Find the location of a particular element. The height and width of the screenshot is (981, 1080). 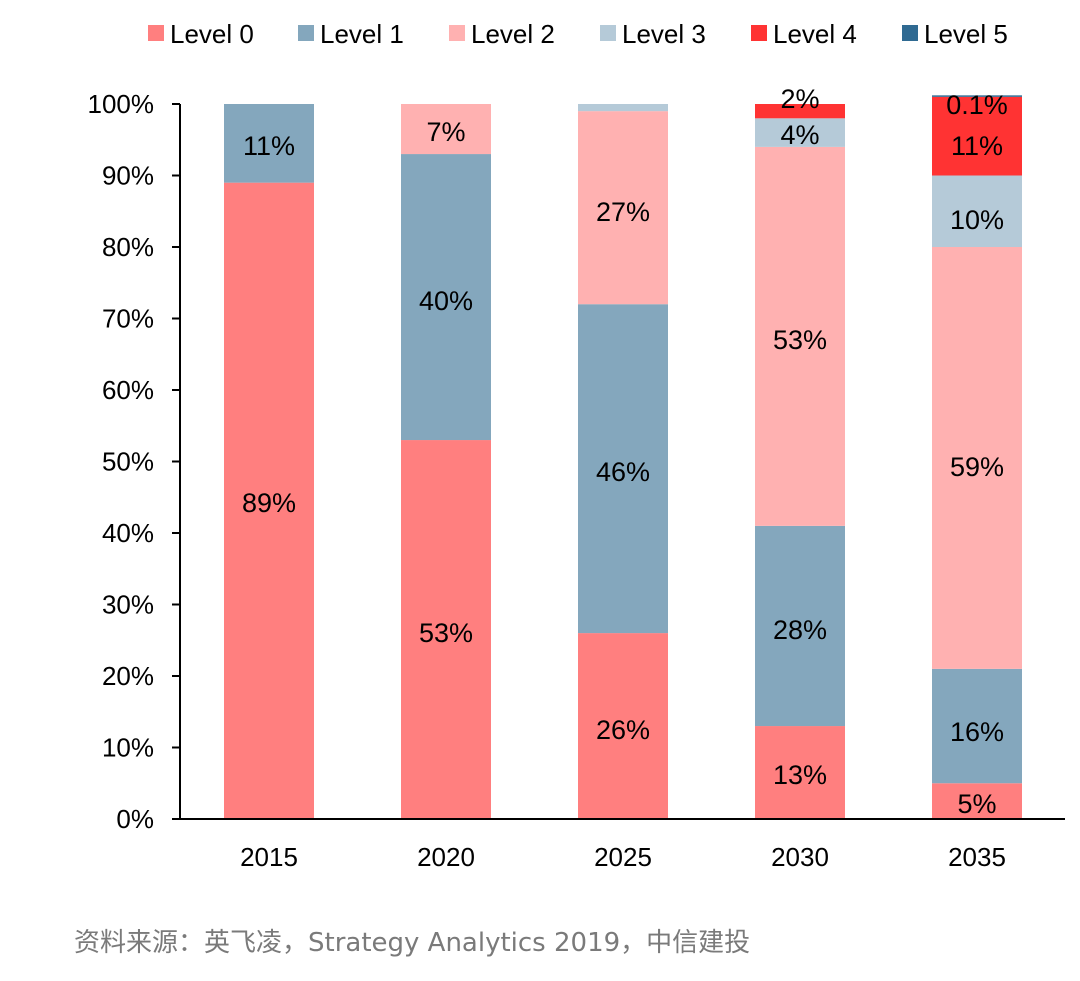

source-note: 资料来源：英飞凌，Strategy Analytics 2019，中信建投 is located at coordinates (412, 943).